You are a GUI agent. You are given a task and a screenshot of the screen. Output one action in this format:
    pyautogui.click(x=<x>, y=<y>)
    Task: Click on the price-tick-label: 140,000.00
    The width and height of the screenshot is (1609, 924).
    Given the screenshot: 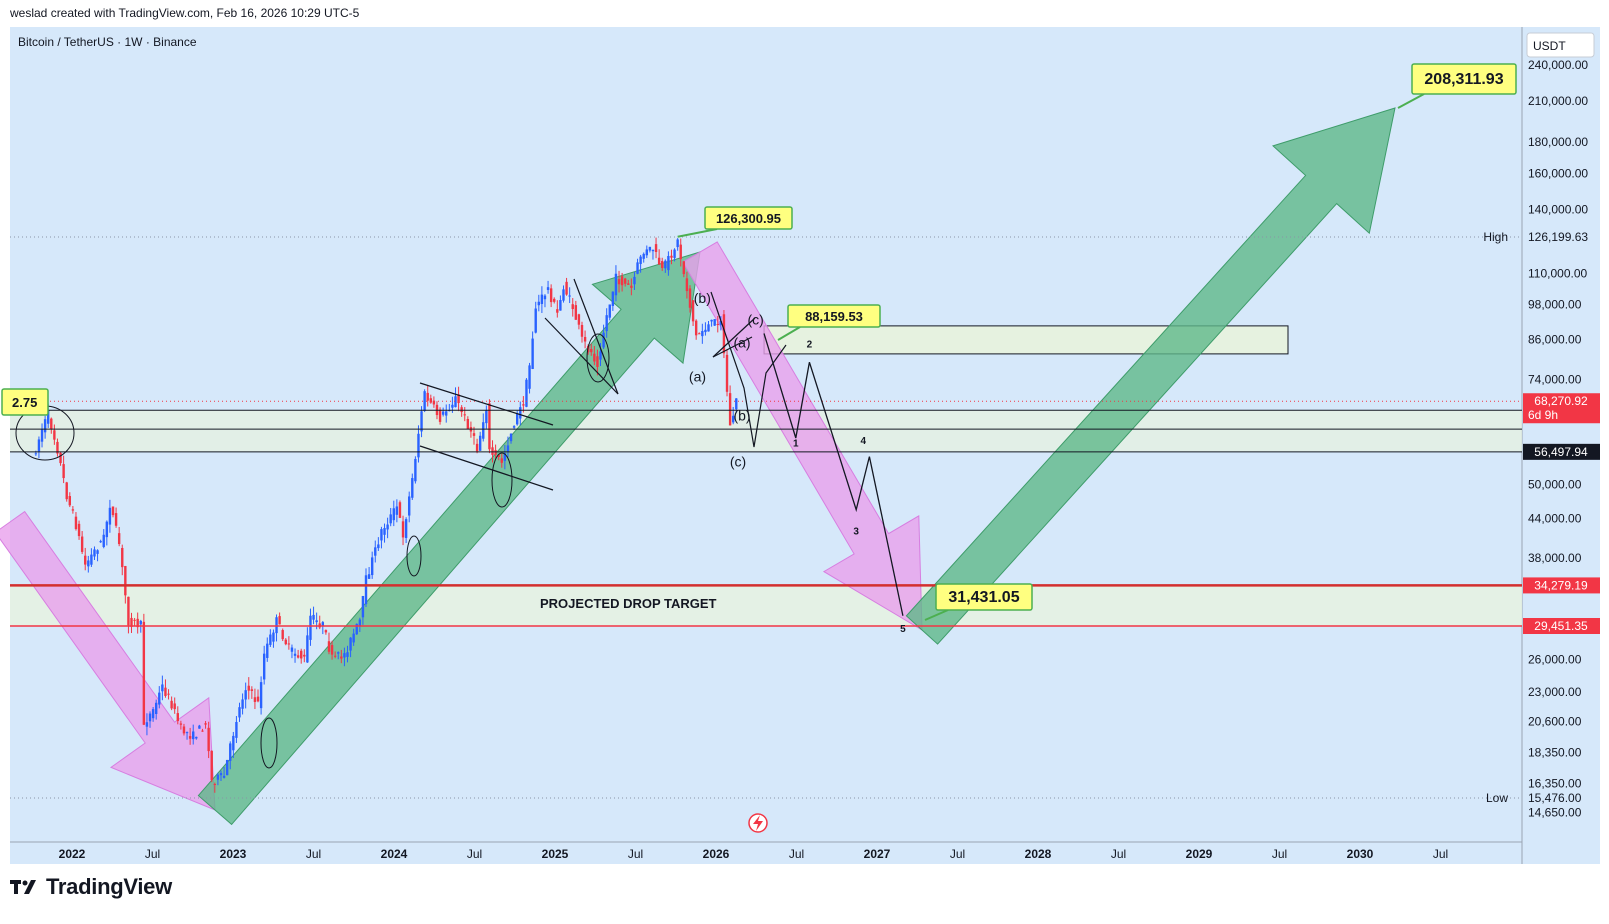 What is the action you would take?
    pyautogui.click(x=1558, y=209)
    